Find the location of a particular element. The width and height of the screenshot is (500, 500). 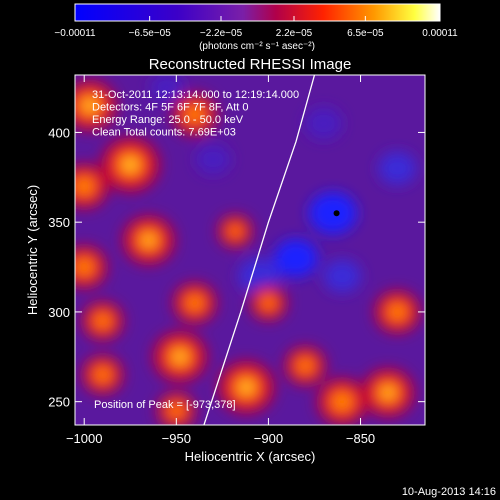

annotation-line: Clean Total counts: 7.69E+03 is located at coordinates (164, 133).